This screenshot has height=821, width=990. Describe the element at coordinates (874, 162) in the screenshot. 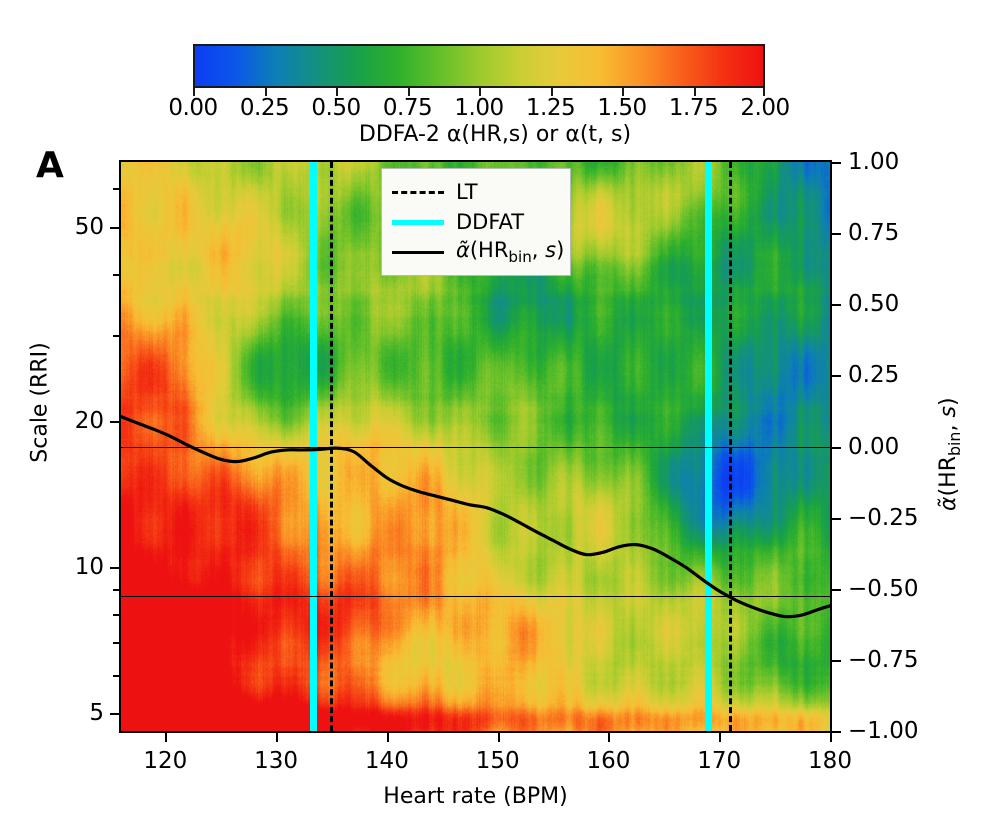

I see `y-axis-right-tick-label: 1.00` at that location.